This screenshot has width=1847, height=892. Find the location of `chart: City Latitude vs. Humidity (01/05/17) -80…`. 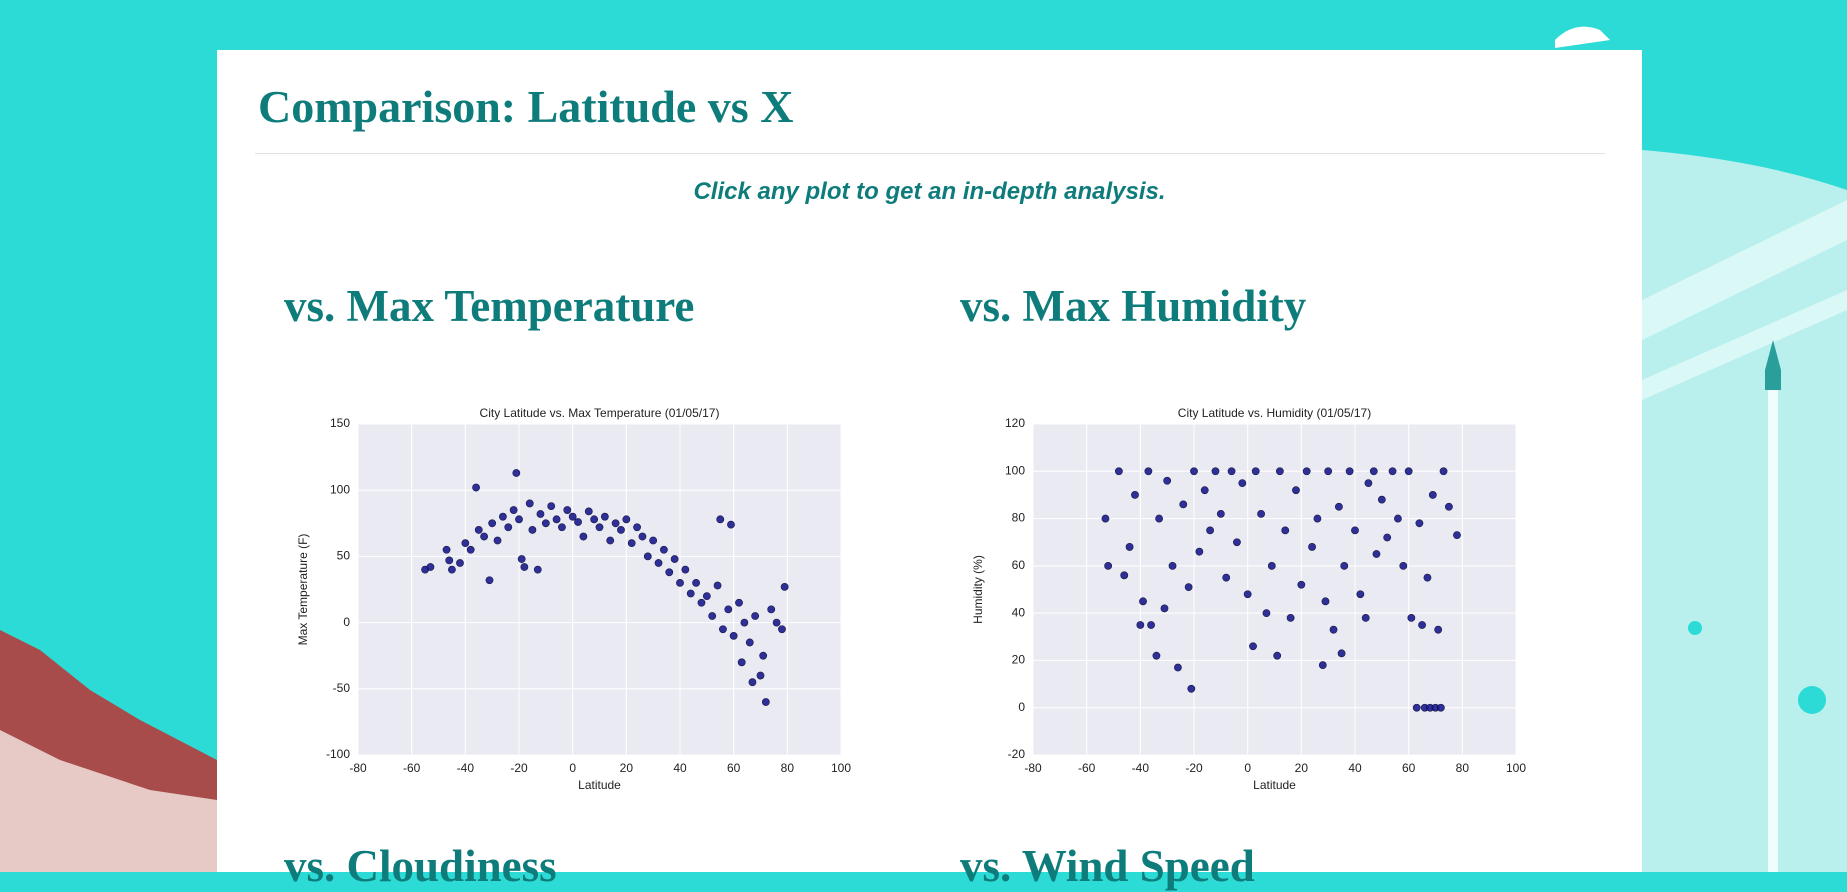

chart: City Latitude vs. Humidity (01/05/17) -80… is located at coordinates (1255, 600).